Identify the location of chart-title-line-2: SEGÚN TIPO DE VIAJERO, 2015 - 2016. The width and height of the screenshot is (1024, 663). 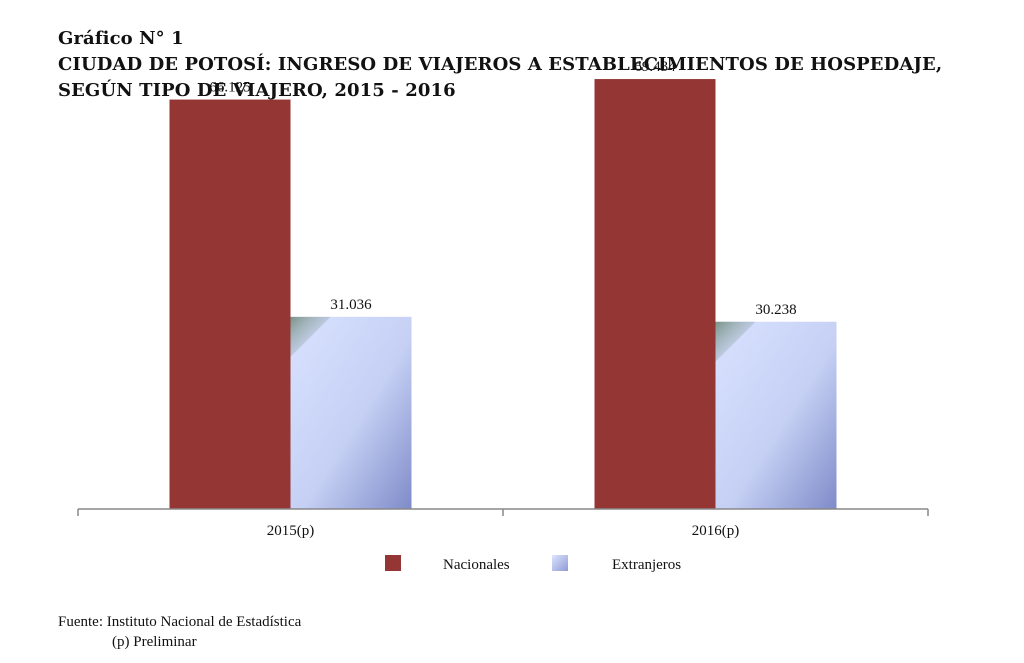
(257, 90).